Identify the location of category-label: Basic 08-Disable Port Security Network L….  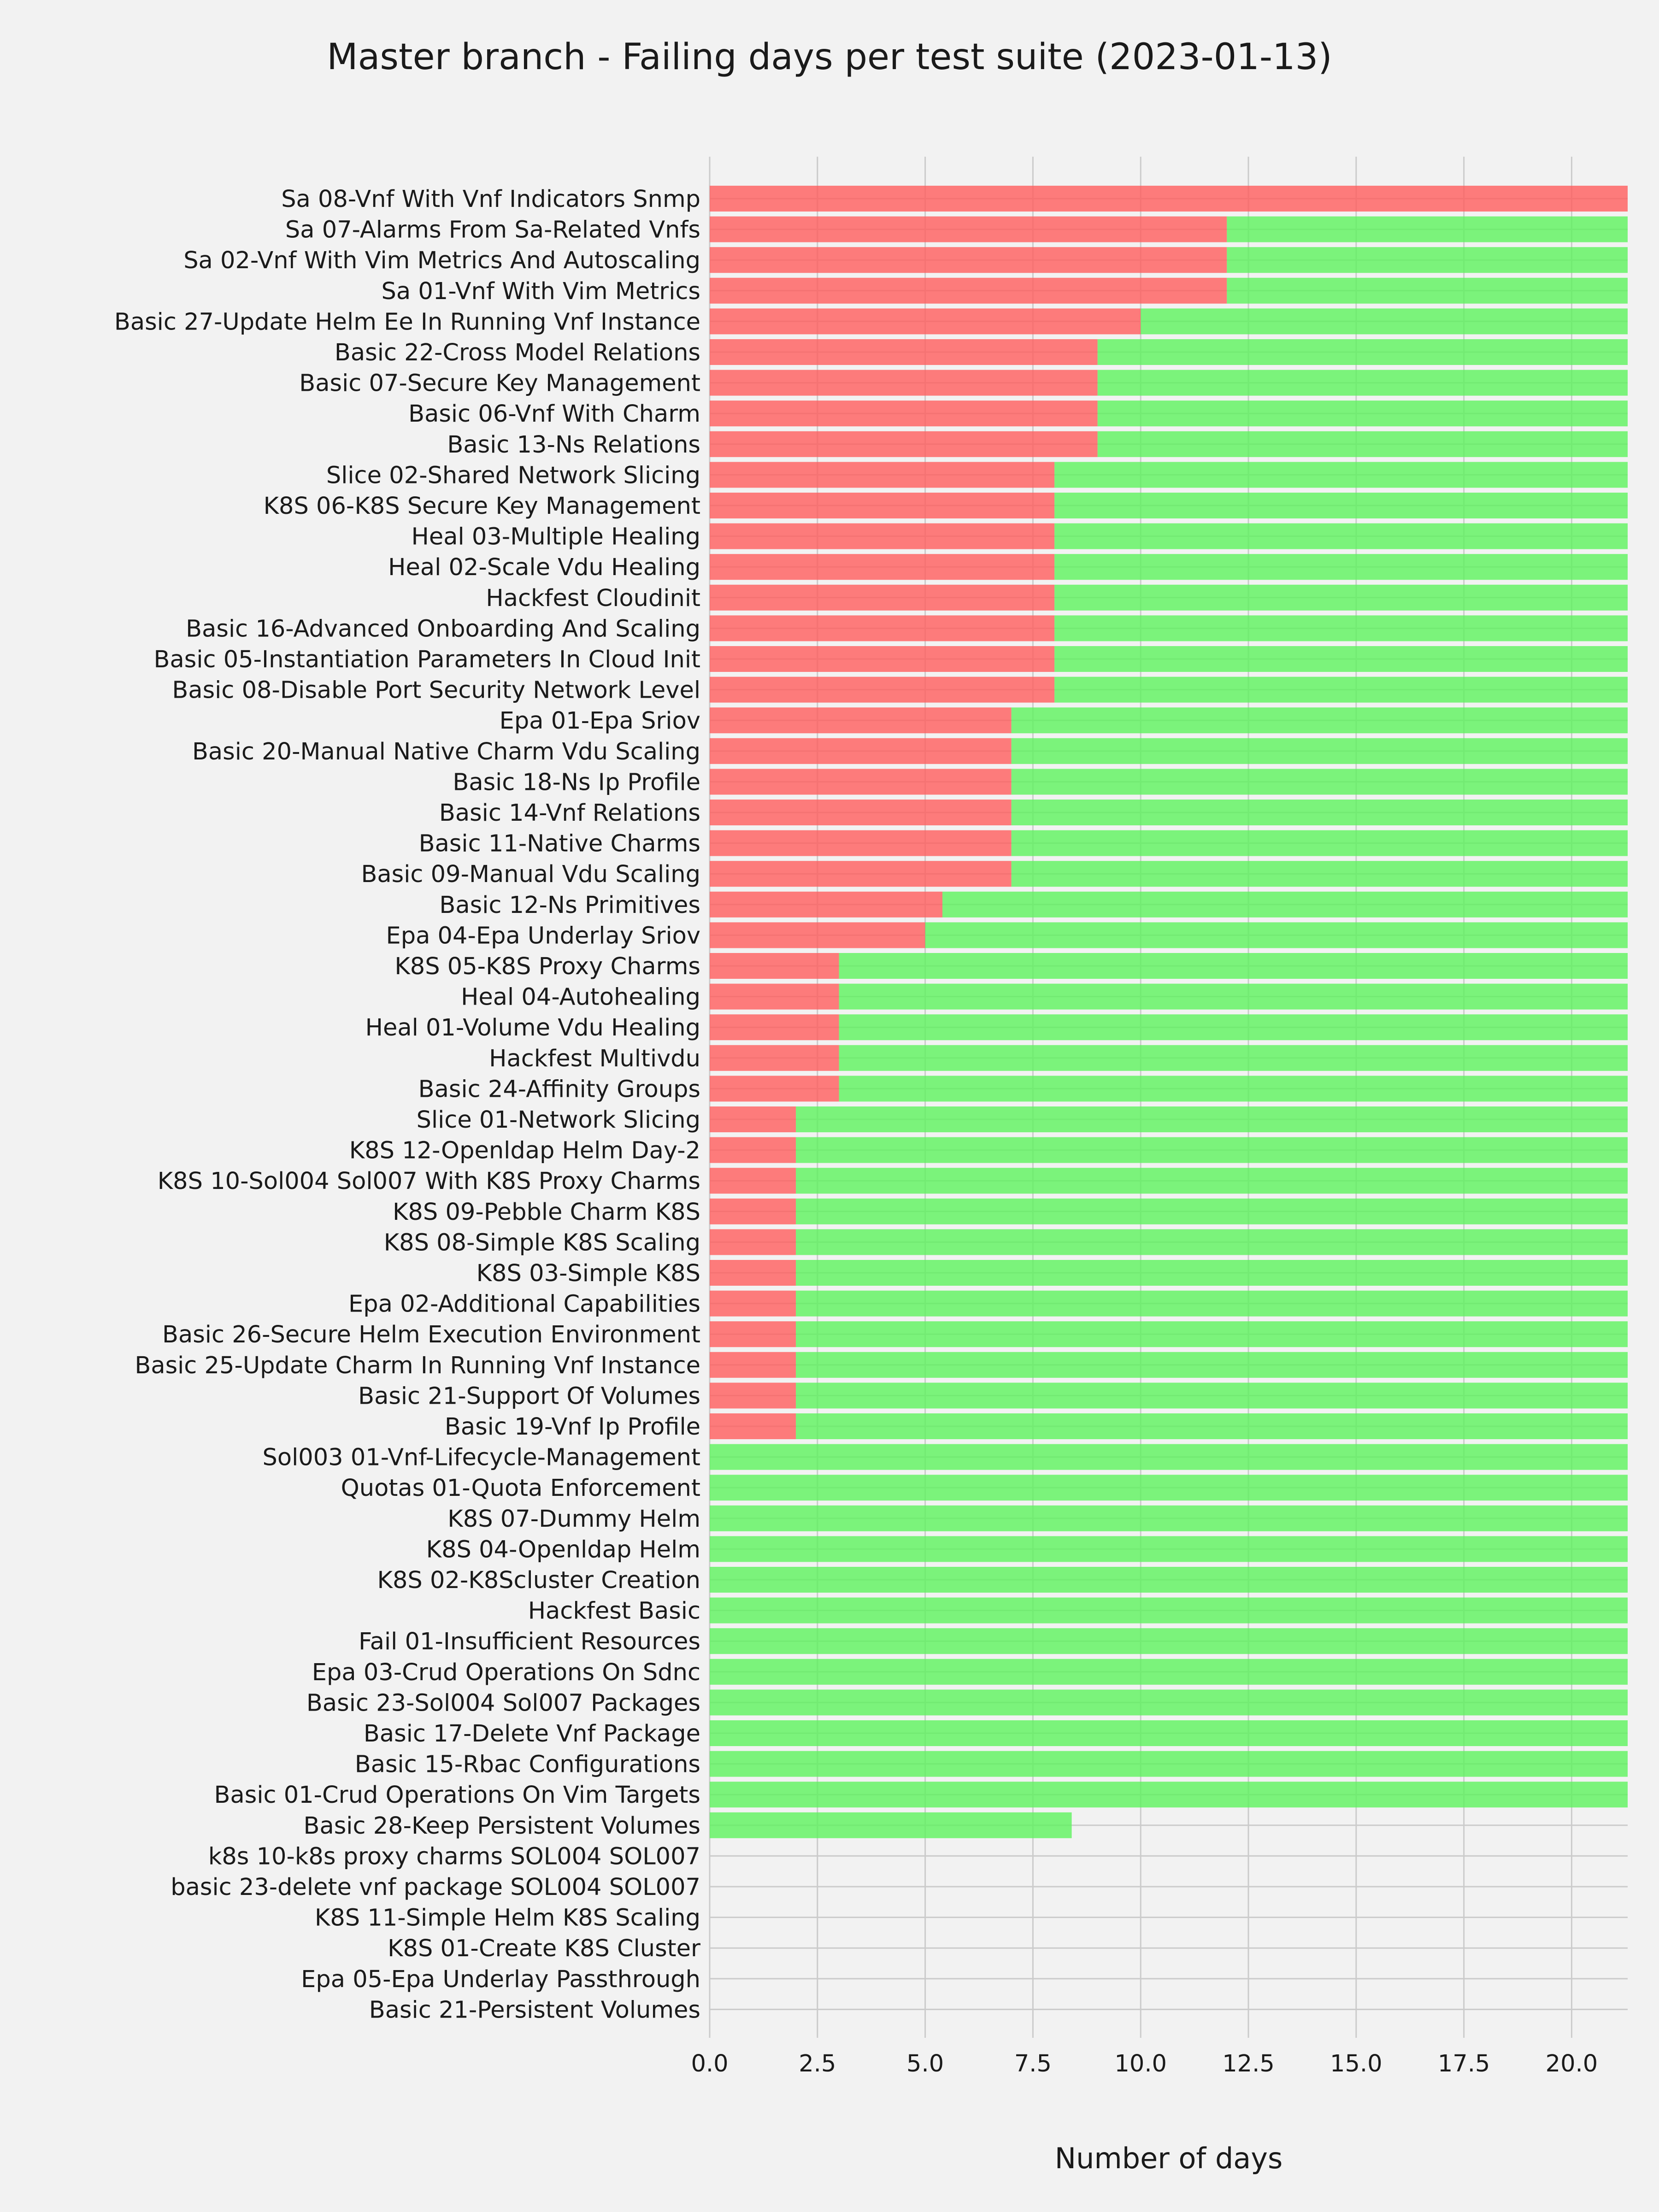
(436, 690).